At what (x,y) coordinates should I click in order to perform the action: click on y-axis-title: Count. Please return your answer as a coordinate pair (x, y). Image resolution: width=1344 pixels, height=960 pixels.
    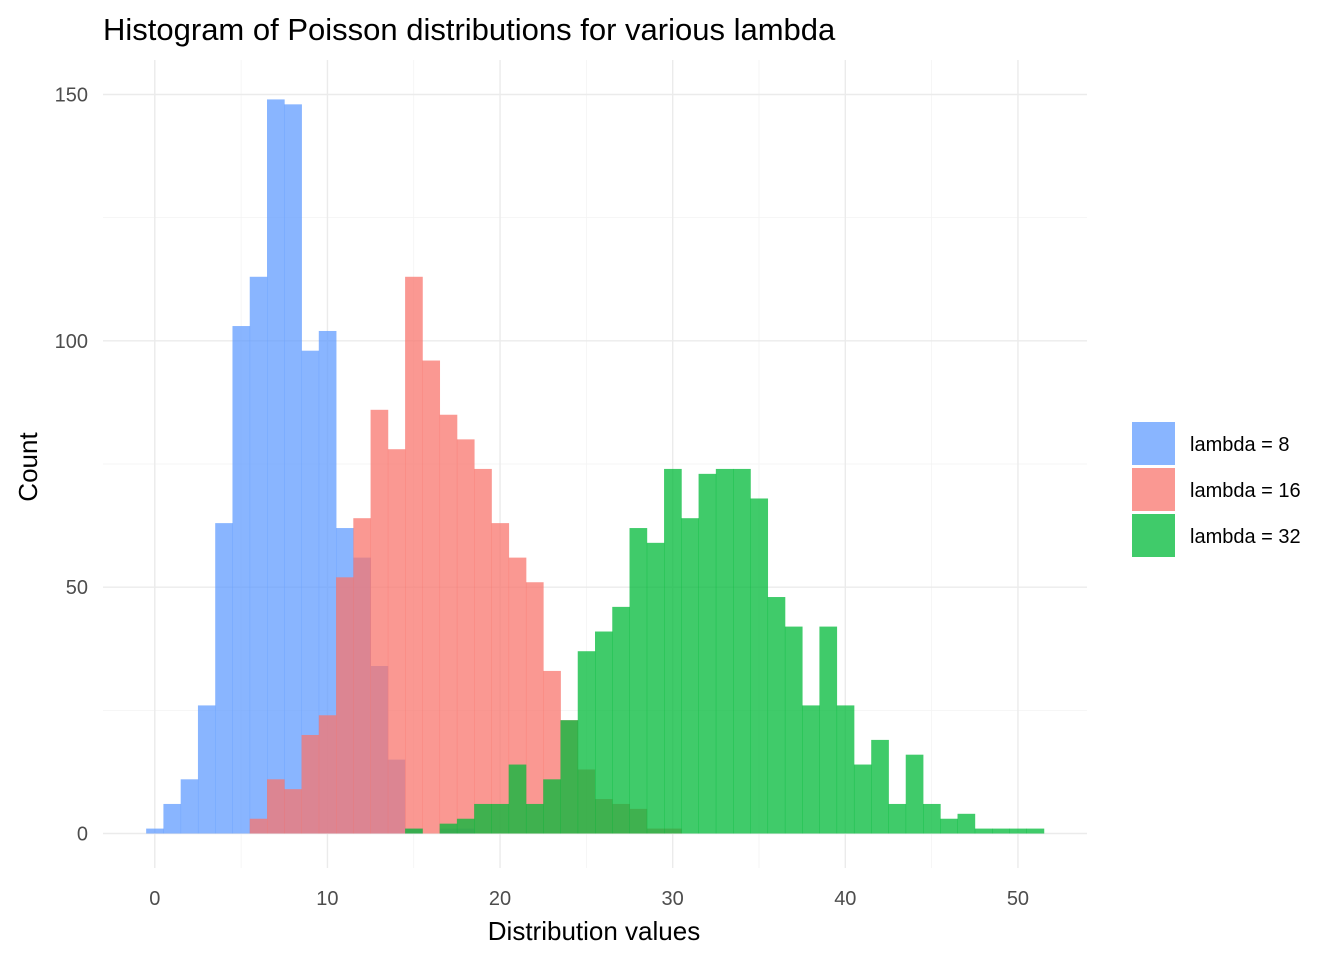
    Looking at the image, I should click on (28, 467).